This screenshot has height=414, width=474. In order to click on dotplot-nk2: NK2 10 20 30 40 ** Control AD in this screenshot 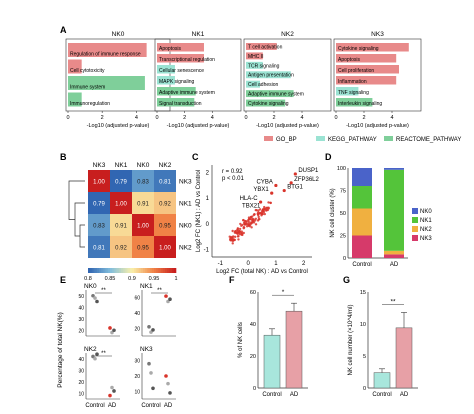, I will do `click(99, 377)`.